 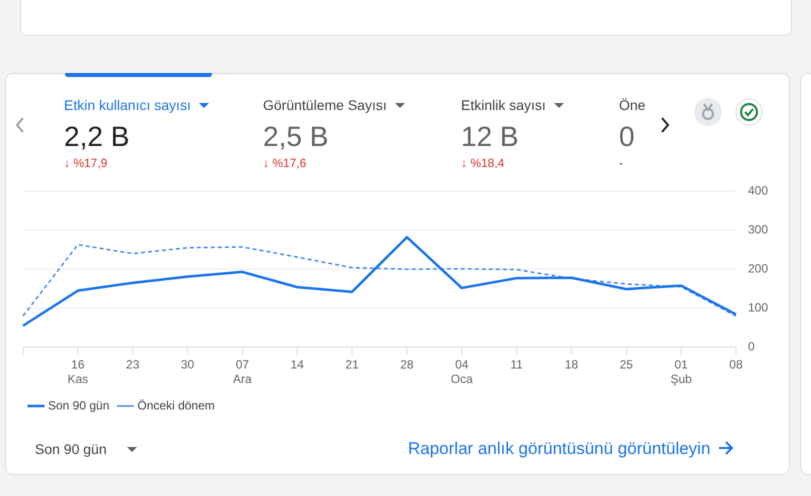 What do you see at coordinates (133, 365) in the screenshot?
I see `x-tick-label: 23` at bounding box center [133, 365].